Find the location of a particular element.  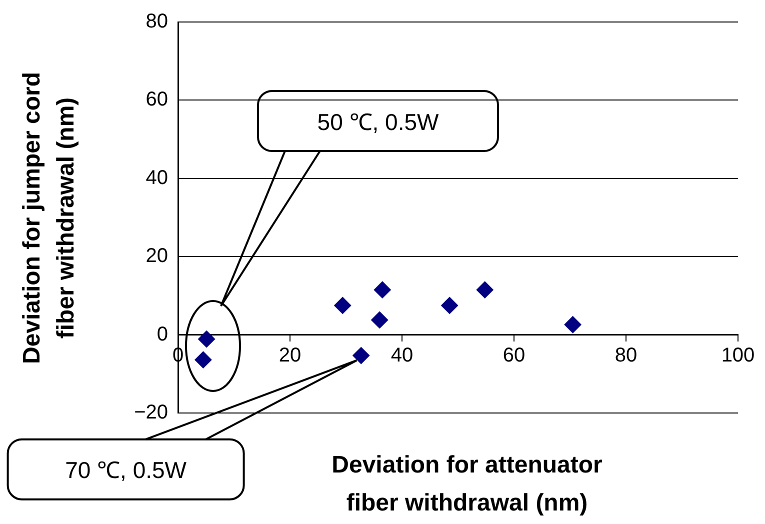

x-tick-label: 80 is located at coordinates (626, 355).